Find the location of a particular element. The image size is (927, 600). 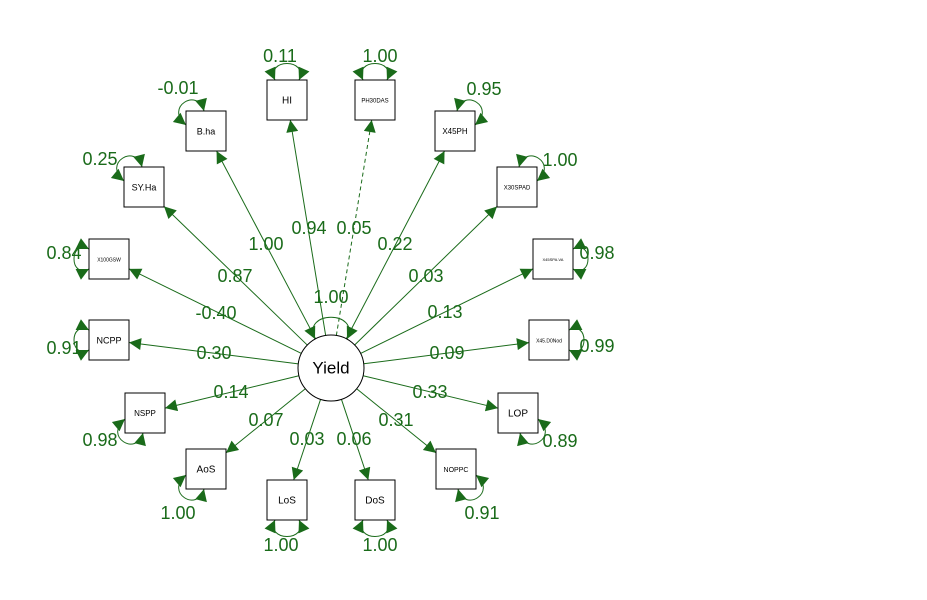

node-box-noppc is located at coordinates (456, 469).